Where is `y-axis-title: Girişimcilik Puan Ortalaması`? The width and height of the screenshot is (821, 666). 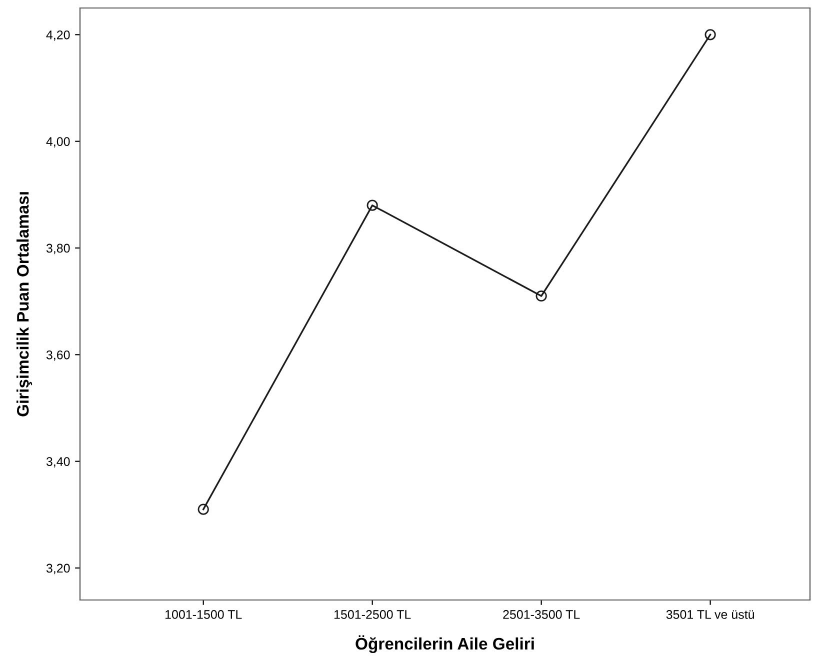
y-axis-title: Girişimcilik Puan Ortalaması is located at coordinates (24, 304).